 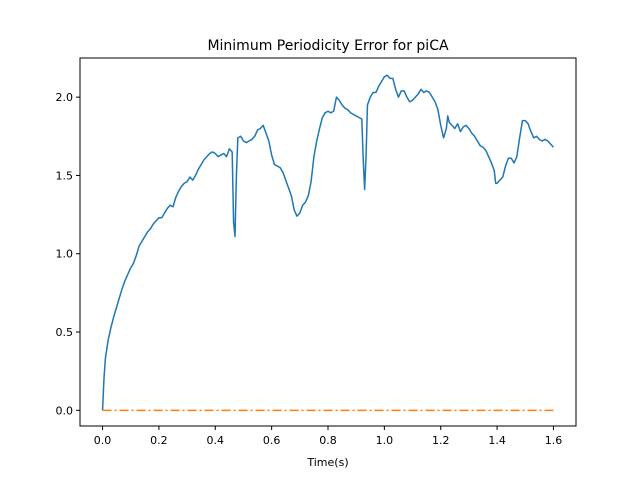 What do you see at coordinates (65, 332) in the screenshot?
I see `y-tick-label: 0.5` at bounding box center [65, 332].